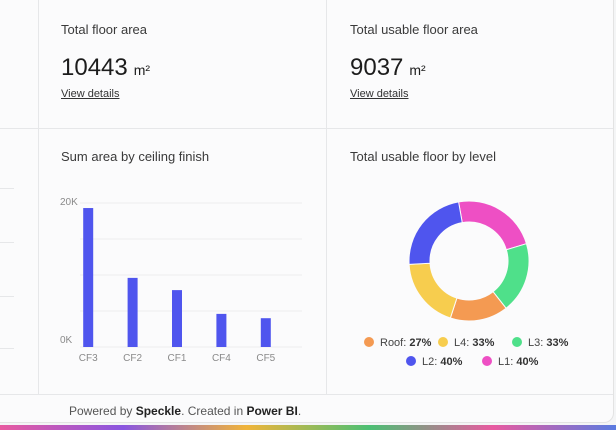 The height and width of the screenshot is (430, 616). I want to click on legend-label: L3:, so click(537, 343).